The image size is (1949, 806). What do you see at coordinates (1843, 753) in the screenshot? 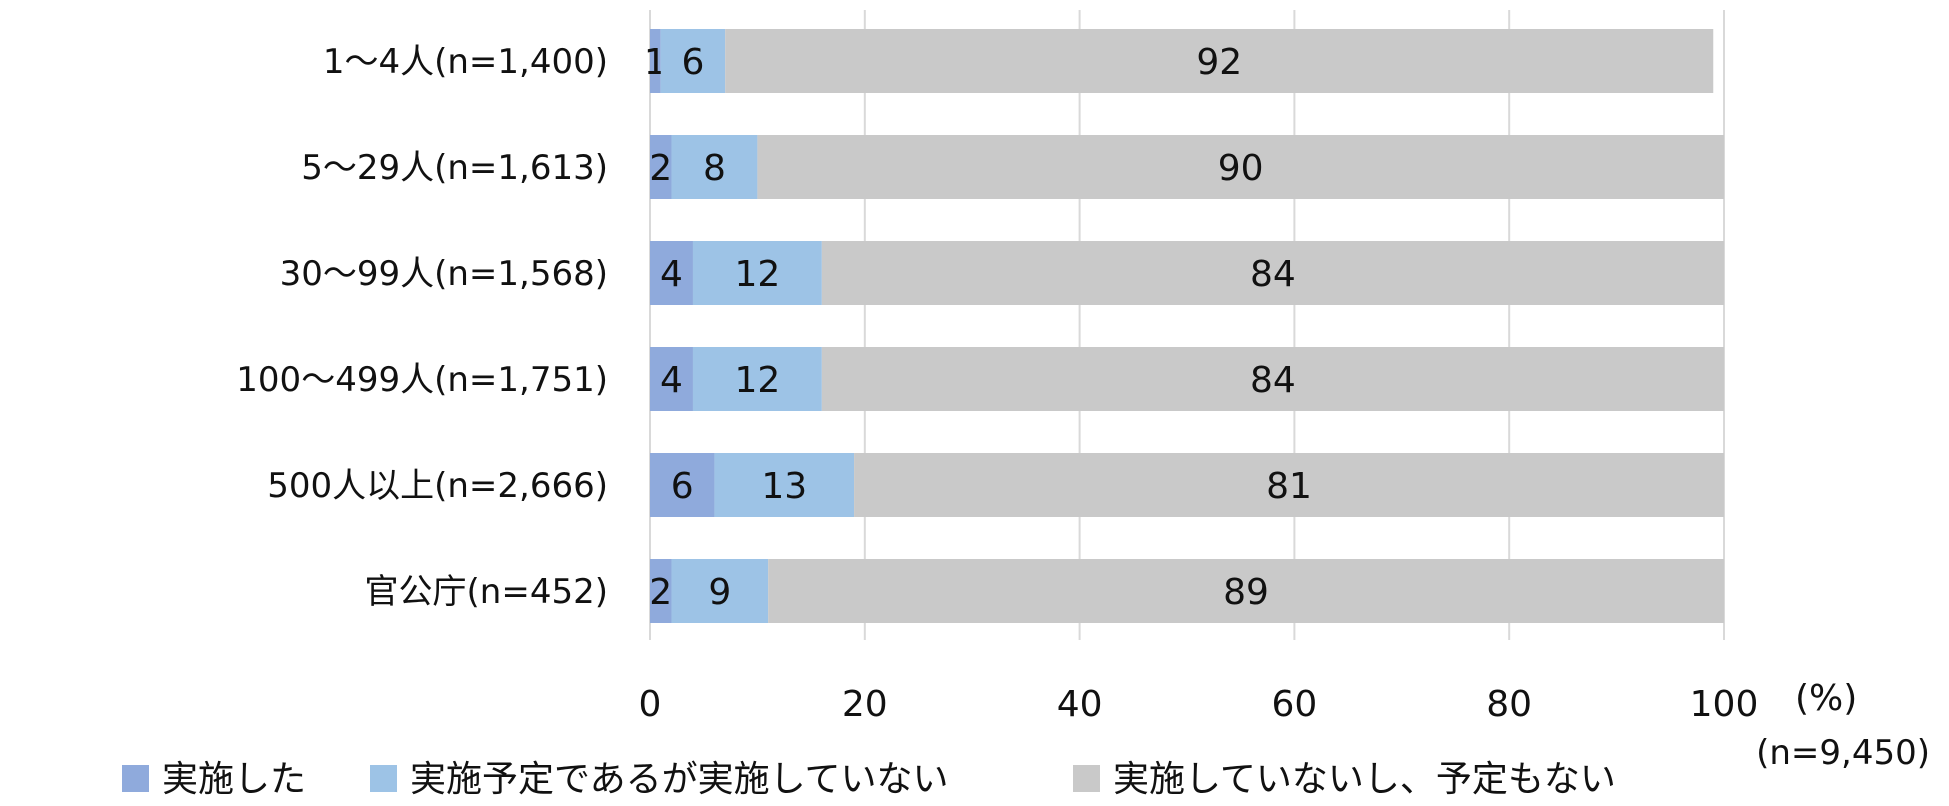
I see `sample-size-note: (n=9,450)` at bounding box center [1843, 753].